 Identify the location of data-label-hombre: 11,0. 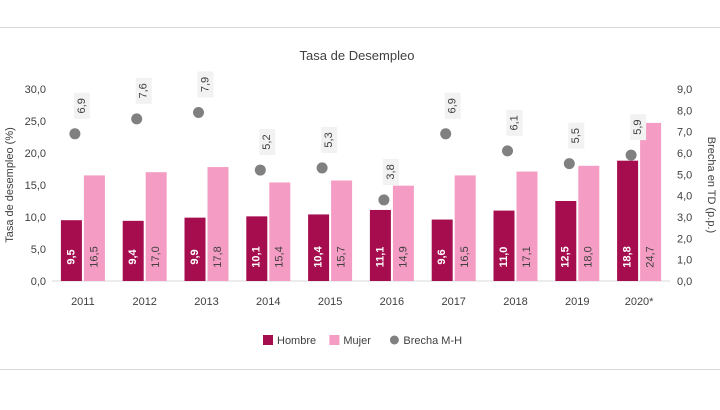
(504, 257).